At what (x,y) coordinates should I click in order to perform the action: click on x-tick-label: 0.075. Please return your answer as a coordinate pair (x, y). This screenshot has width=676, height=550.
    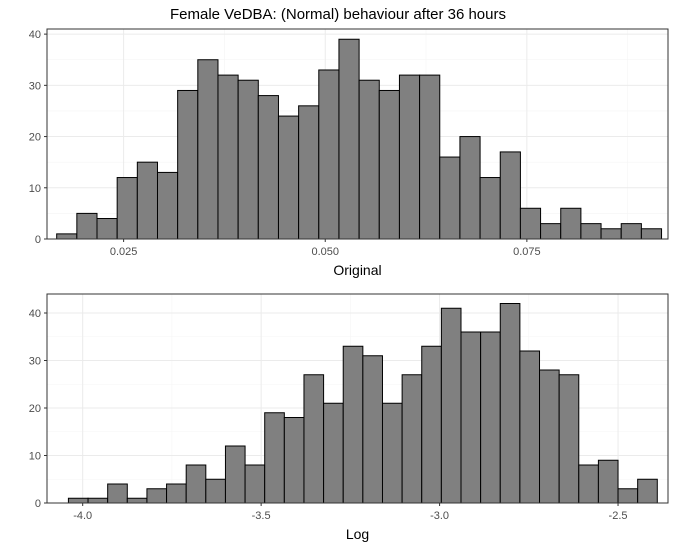
    Looking at the image, I should click on (527, 252).